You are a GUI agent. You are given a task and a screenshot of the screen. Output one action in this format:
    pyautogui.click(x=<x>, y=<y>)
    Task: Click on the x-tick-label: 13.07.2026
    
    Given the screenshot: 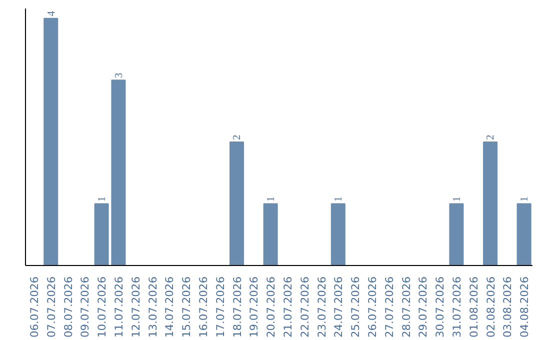 What is the action you would take?
    pyautogui.click(x=153, y=307)
    